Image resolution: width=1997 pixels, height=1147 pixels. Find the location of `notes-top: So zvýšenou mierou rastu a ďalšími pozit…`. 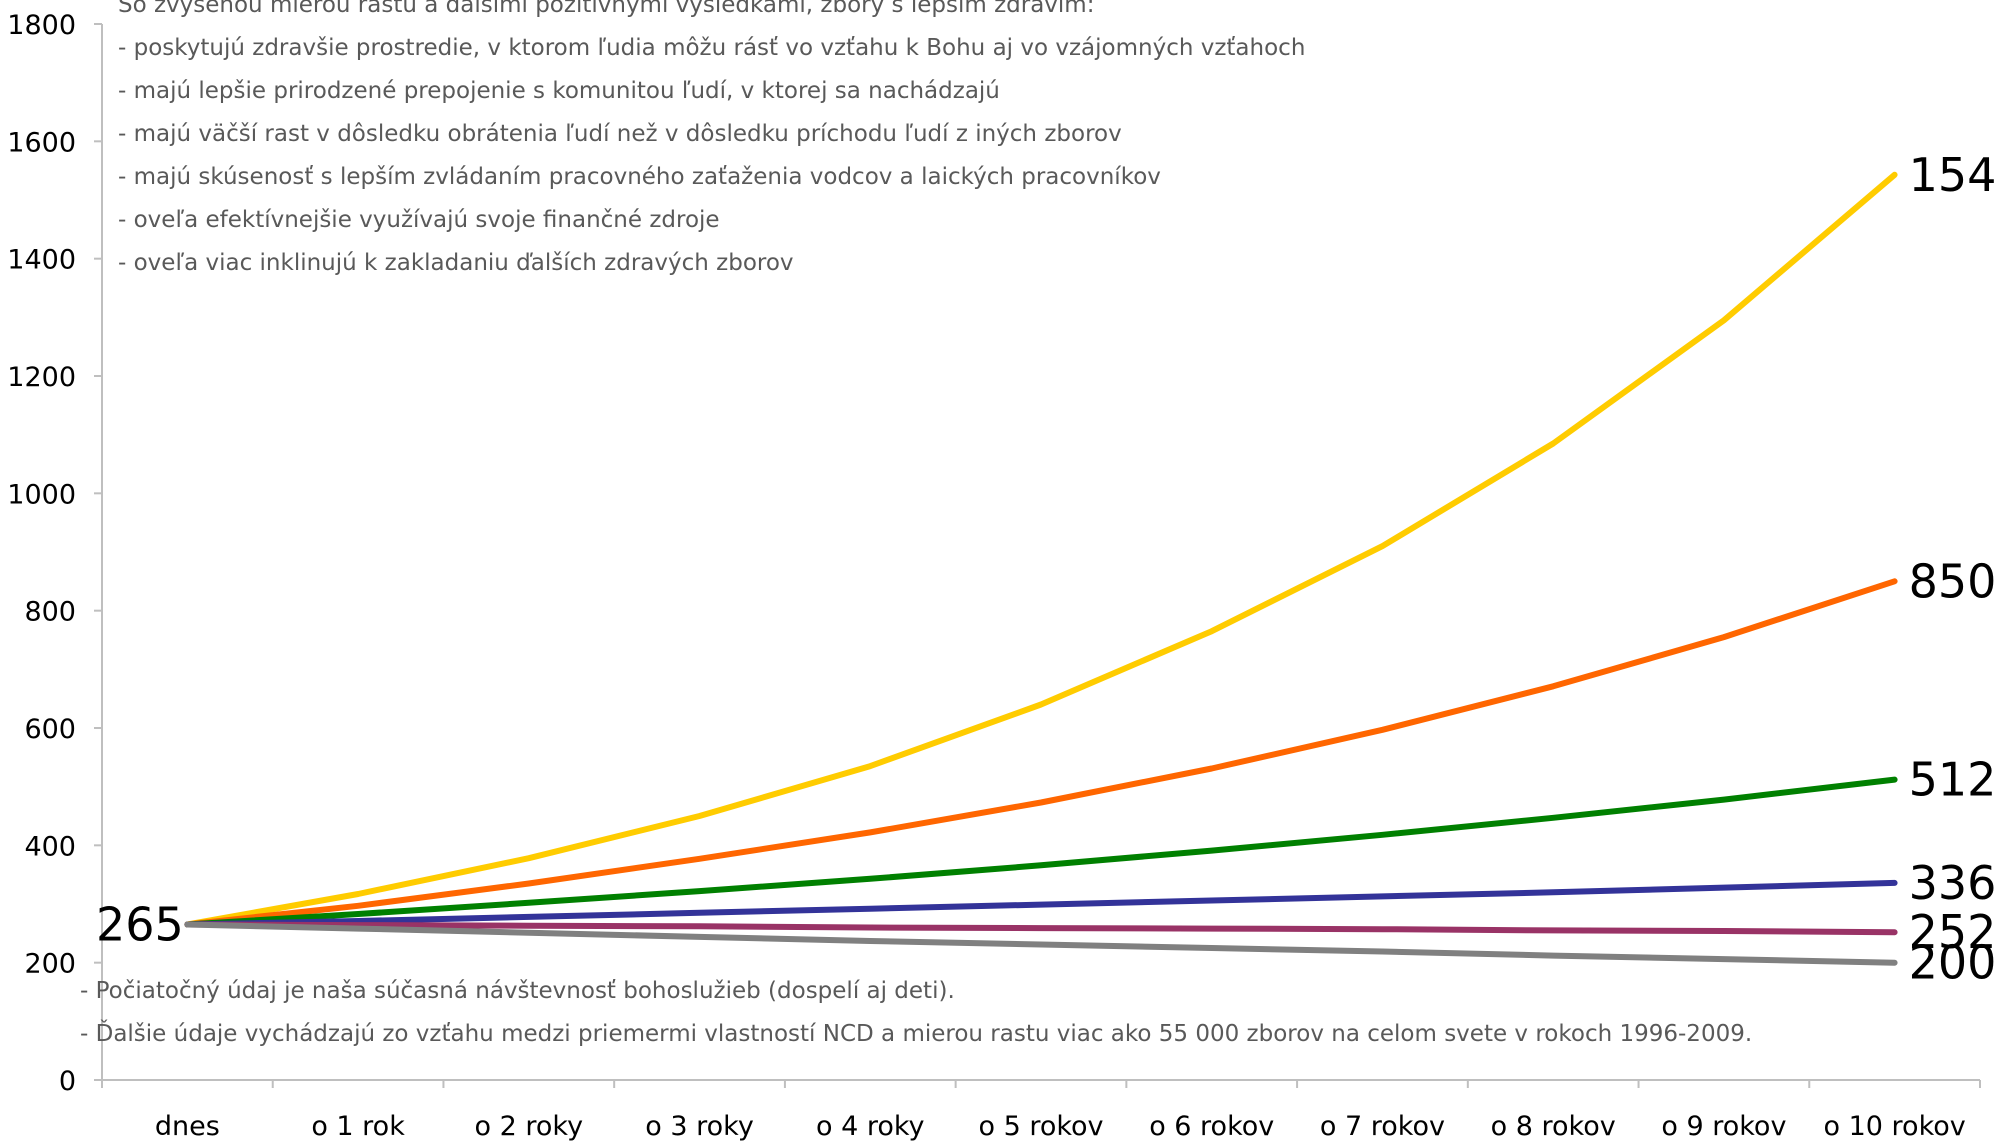

notes-top: So zvýšenou mierou rastu a ďalšími pozit… is located at coordinates (711, 142).